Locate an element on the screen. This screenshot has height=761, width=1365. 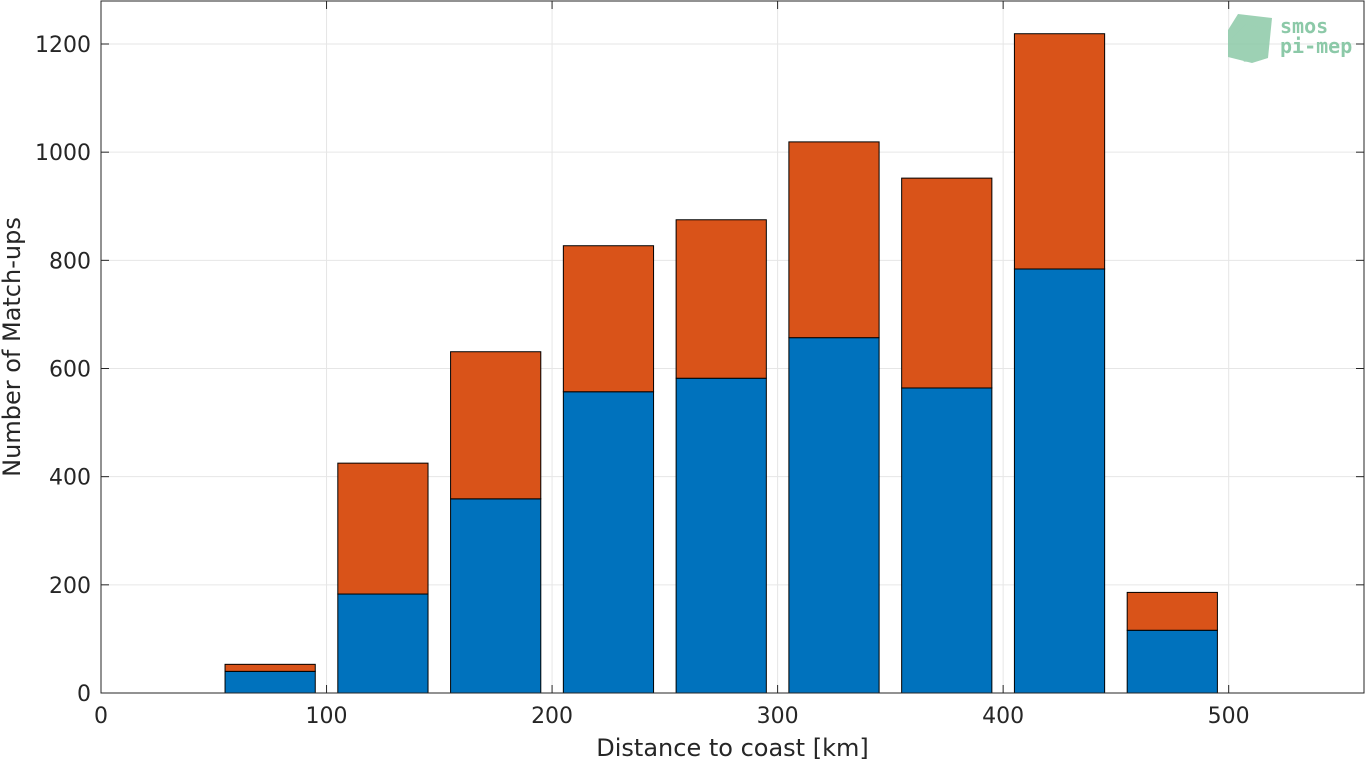
x-tick-label: 500 is located at coordinates (1229, 716).